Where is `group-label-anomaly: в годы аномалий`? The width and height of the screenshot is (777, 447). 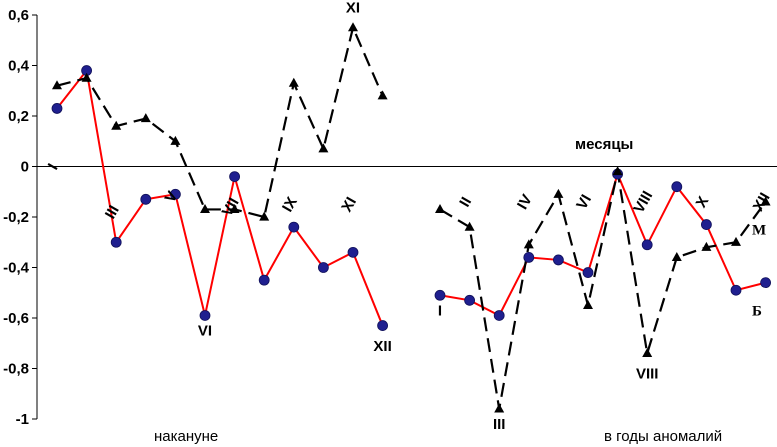
group-label-anomaly: в годы аномалий is located at coordinates (663, 436).